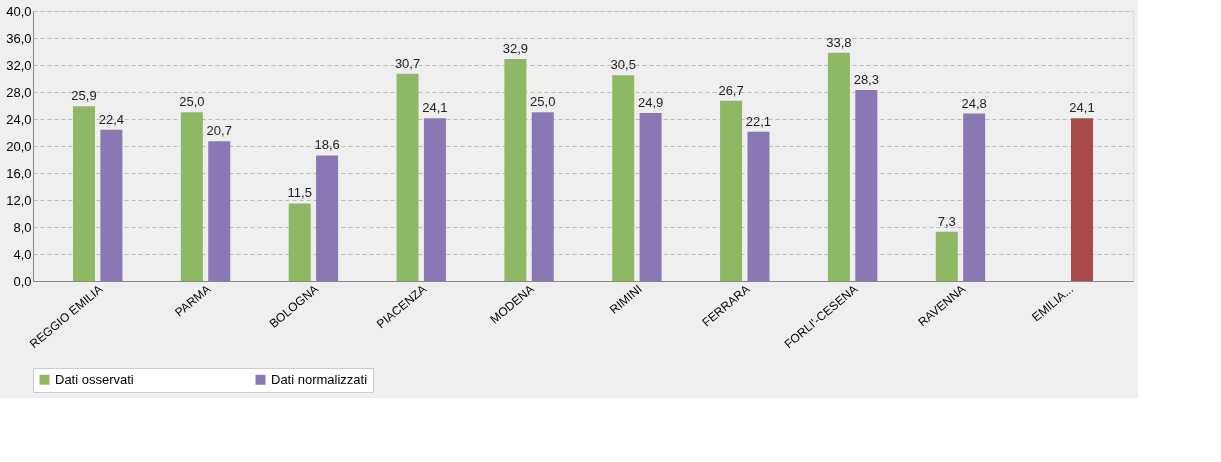  What do you see at coordinates (623, 65) in the screenshot?
I see `data-label: 30,5` at bounding box center [623, 65].